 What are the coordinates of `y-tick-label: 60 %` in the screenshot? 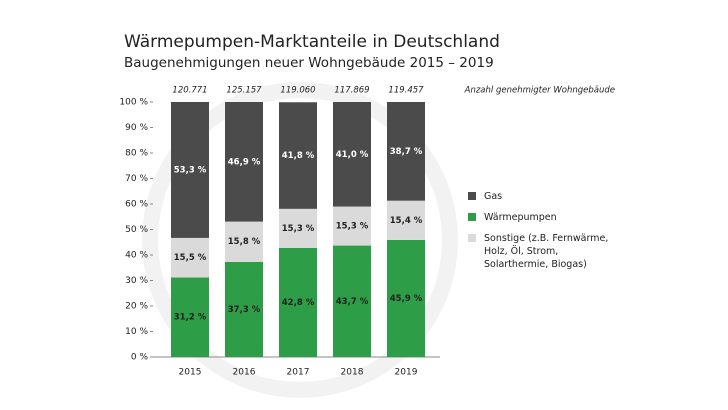 It's located at (136, 205).